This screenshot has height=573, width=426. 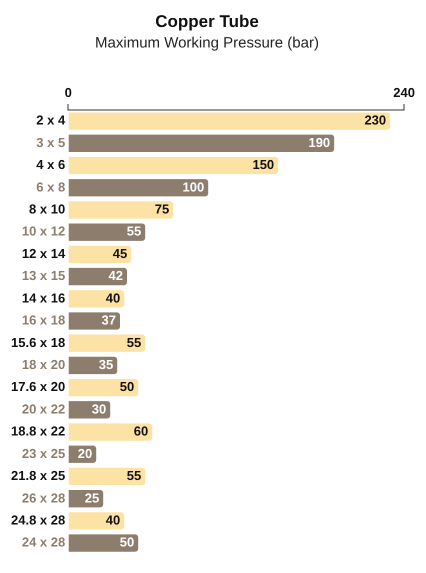 What do you see at coordinates (207, 21) in the screenshot?
I see `chart-title: Copper Tube` at bounding box center [207, 21].